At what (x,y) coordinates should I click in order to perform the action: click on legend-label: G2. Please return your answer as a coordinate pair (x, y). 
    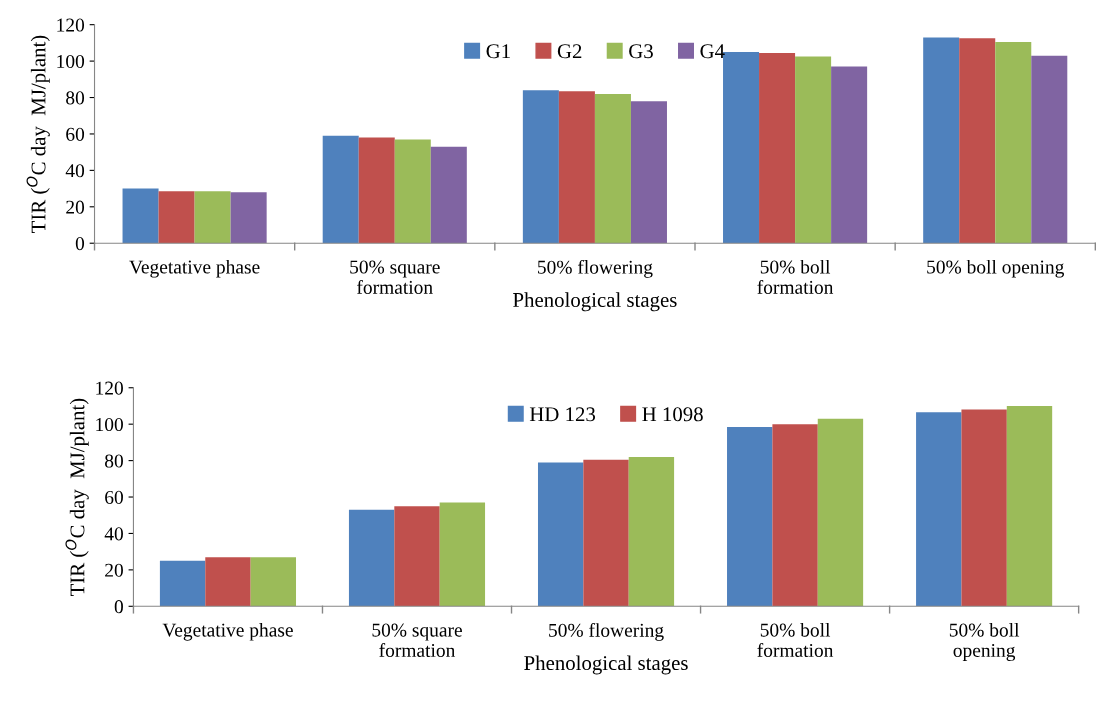
    Looking at the image, I should click on (569, 51).